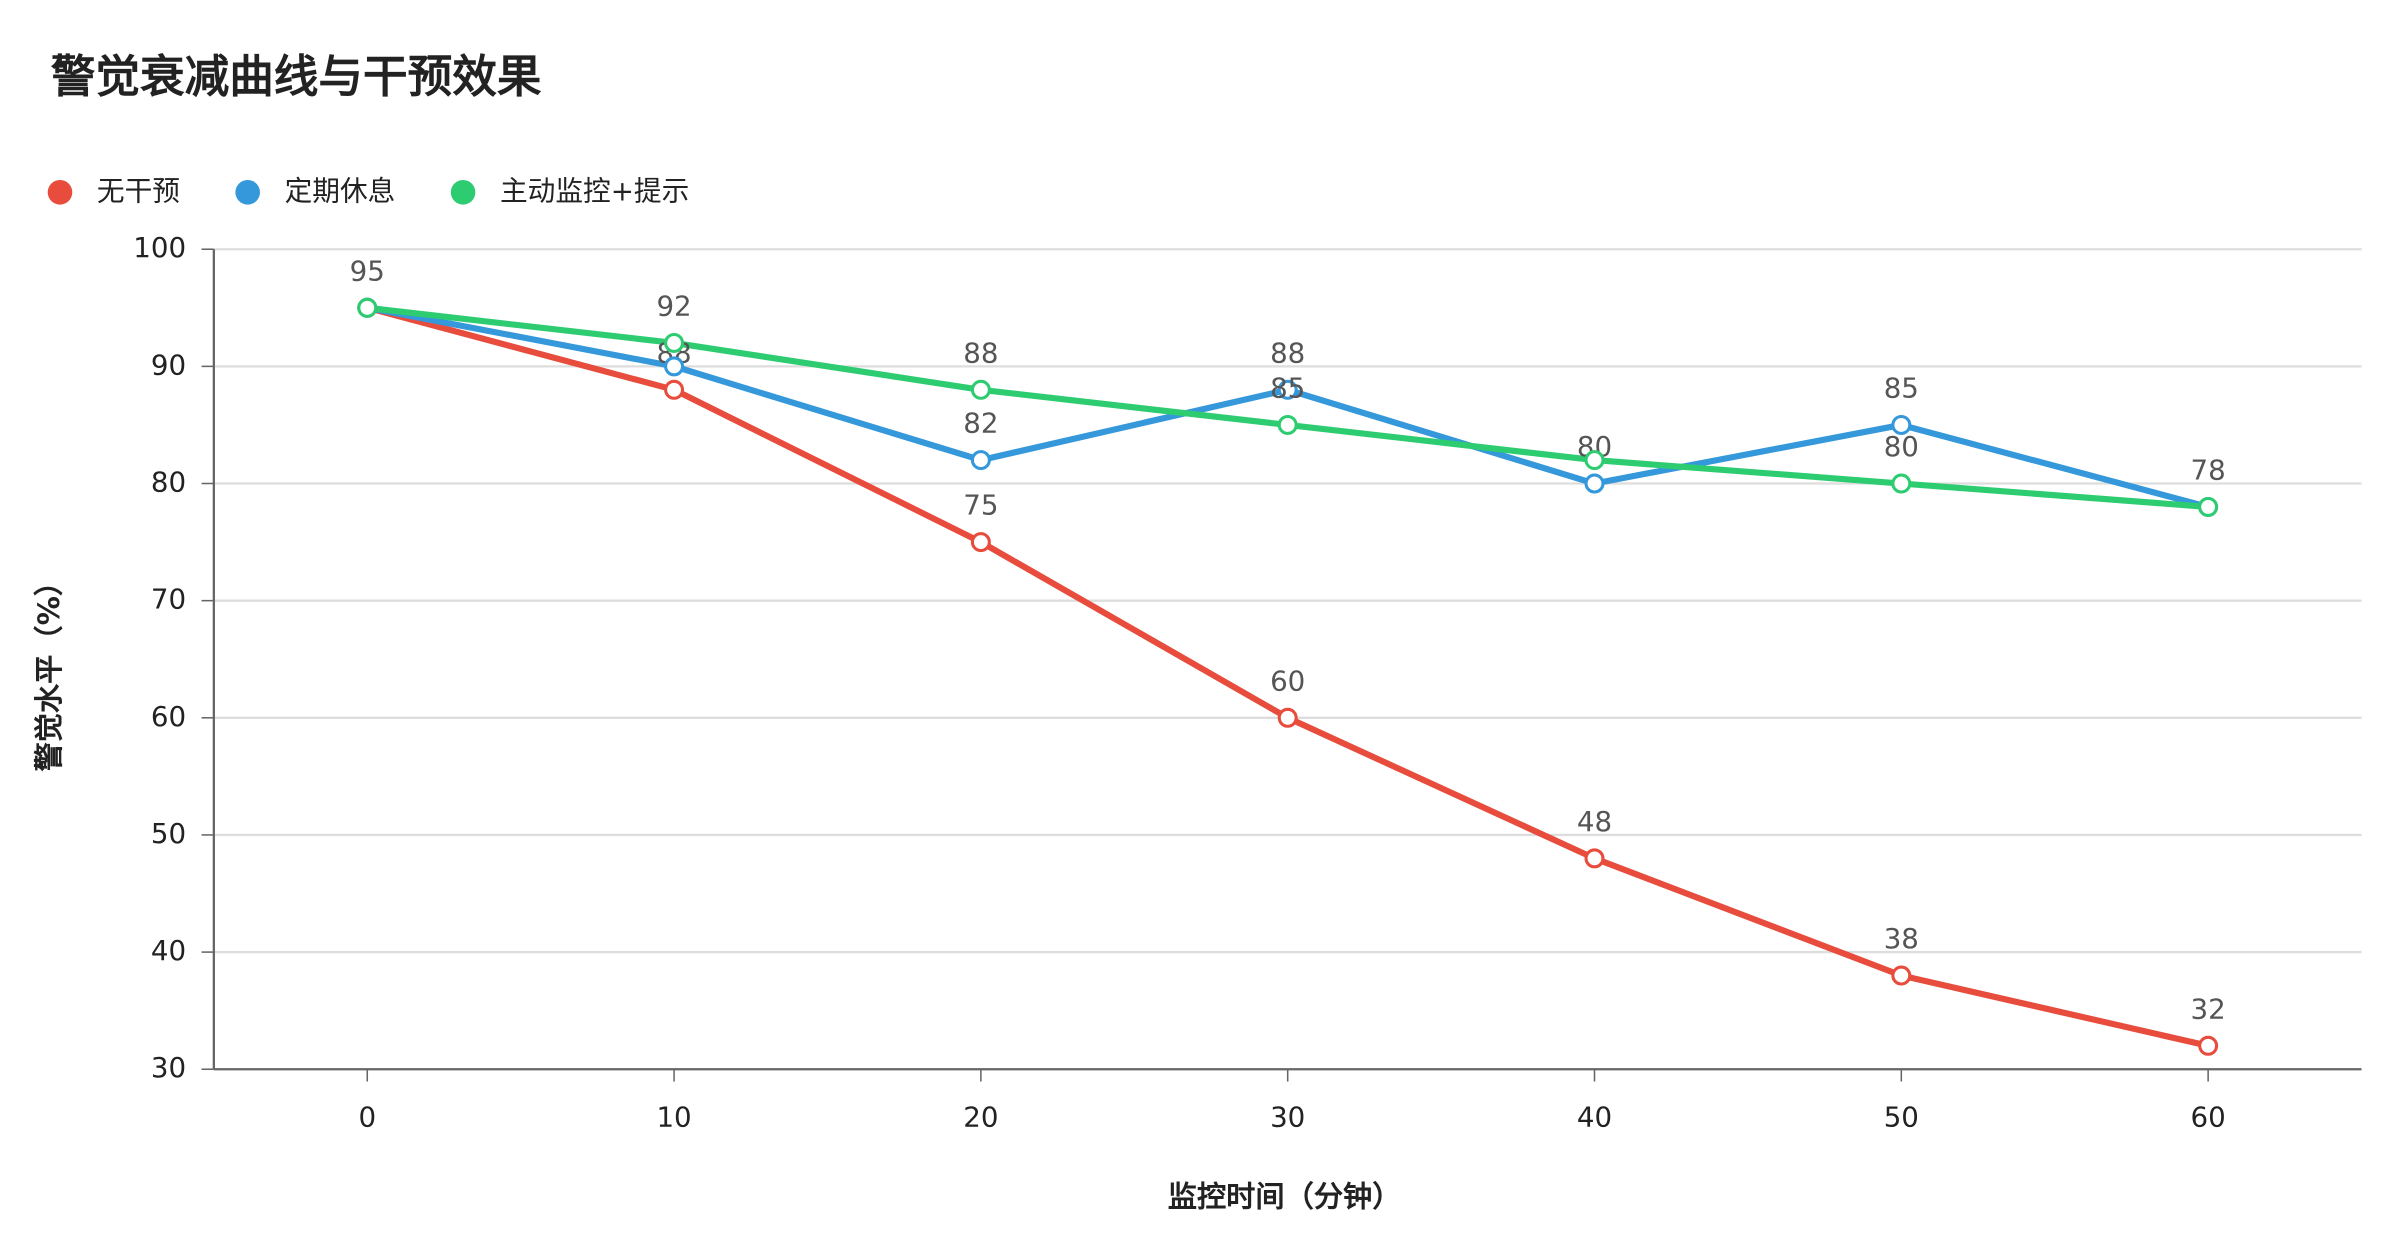 This screenshot has width=2400, height=1260. Describe the element at coordinates (1594, 821) in the screenshot. I see `data-label: 48` at that location.